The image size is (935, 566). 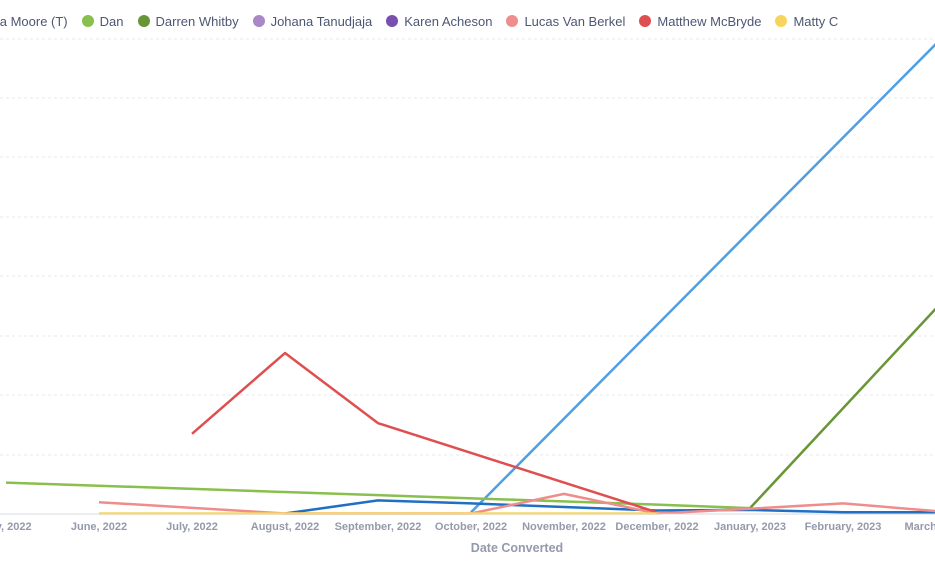 I want to click on x-tick-label: November, 2022, so click(x=564, y=527).